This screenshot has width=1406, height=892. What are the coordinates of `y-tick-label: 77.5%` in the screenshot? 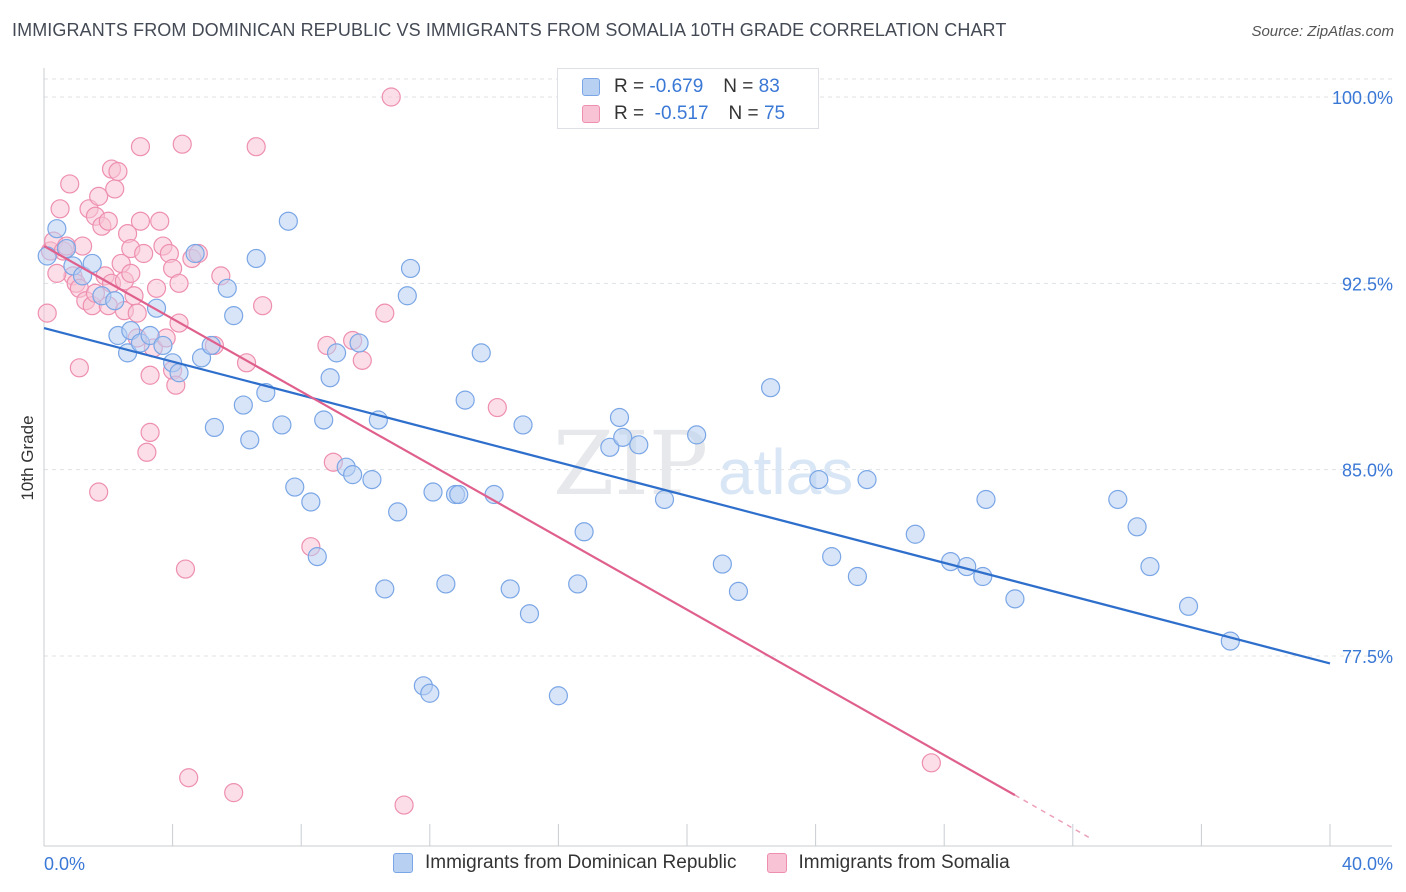 It's located at (1367, 657).